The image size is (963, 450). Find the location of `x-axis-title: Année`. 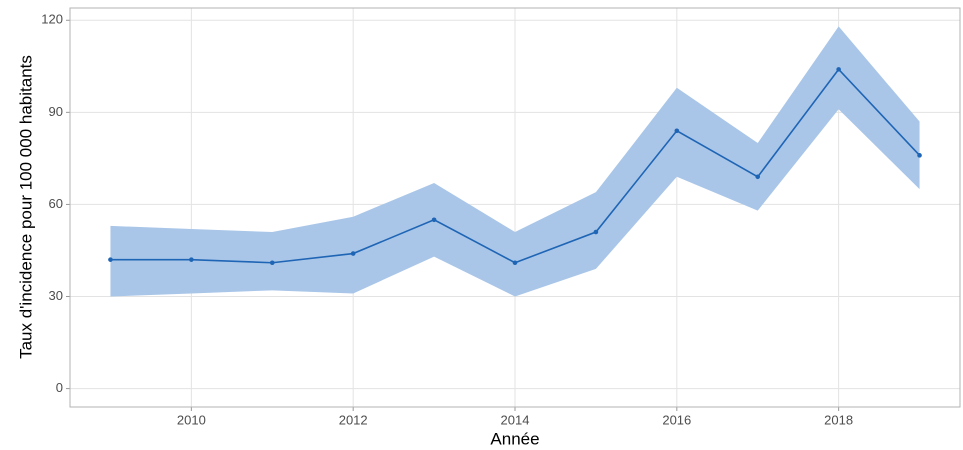

x-axis-title: Année is located at coordinates (514, 438).